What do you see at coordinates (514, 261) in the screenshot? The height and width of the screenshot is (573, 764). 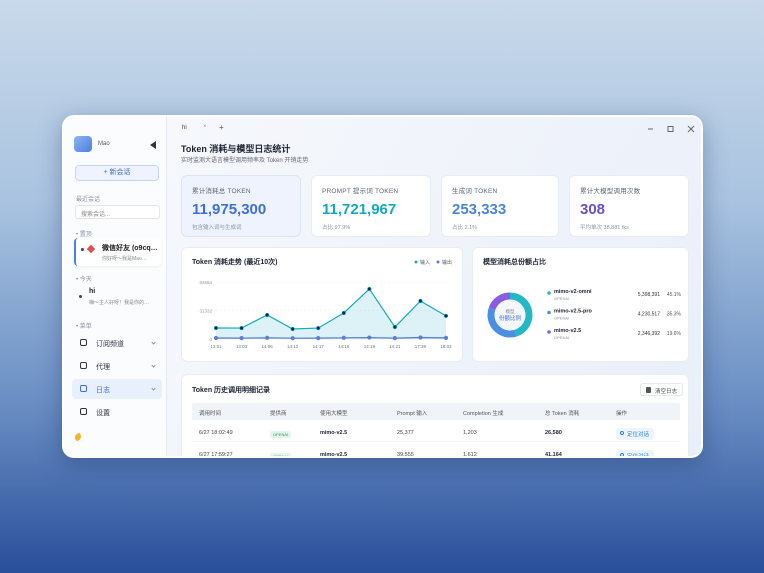 I see `chart-title: 模型消耗总份额占比` at bounding box center [514, 261].